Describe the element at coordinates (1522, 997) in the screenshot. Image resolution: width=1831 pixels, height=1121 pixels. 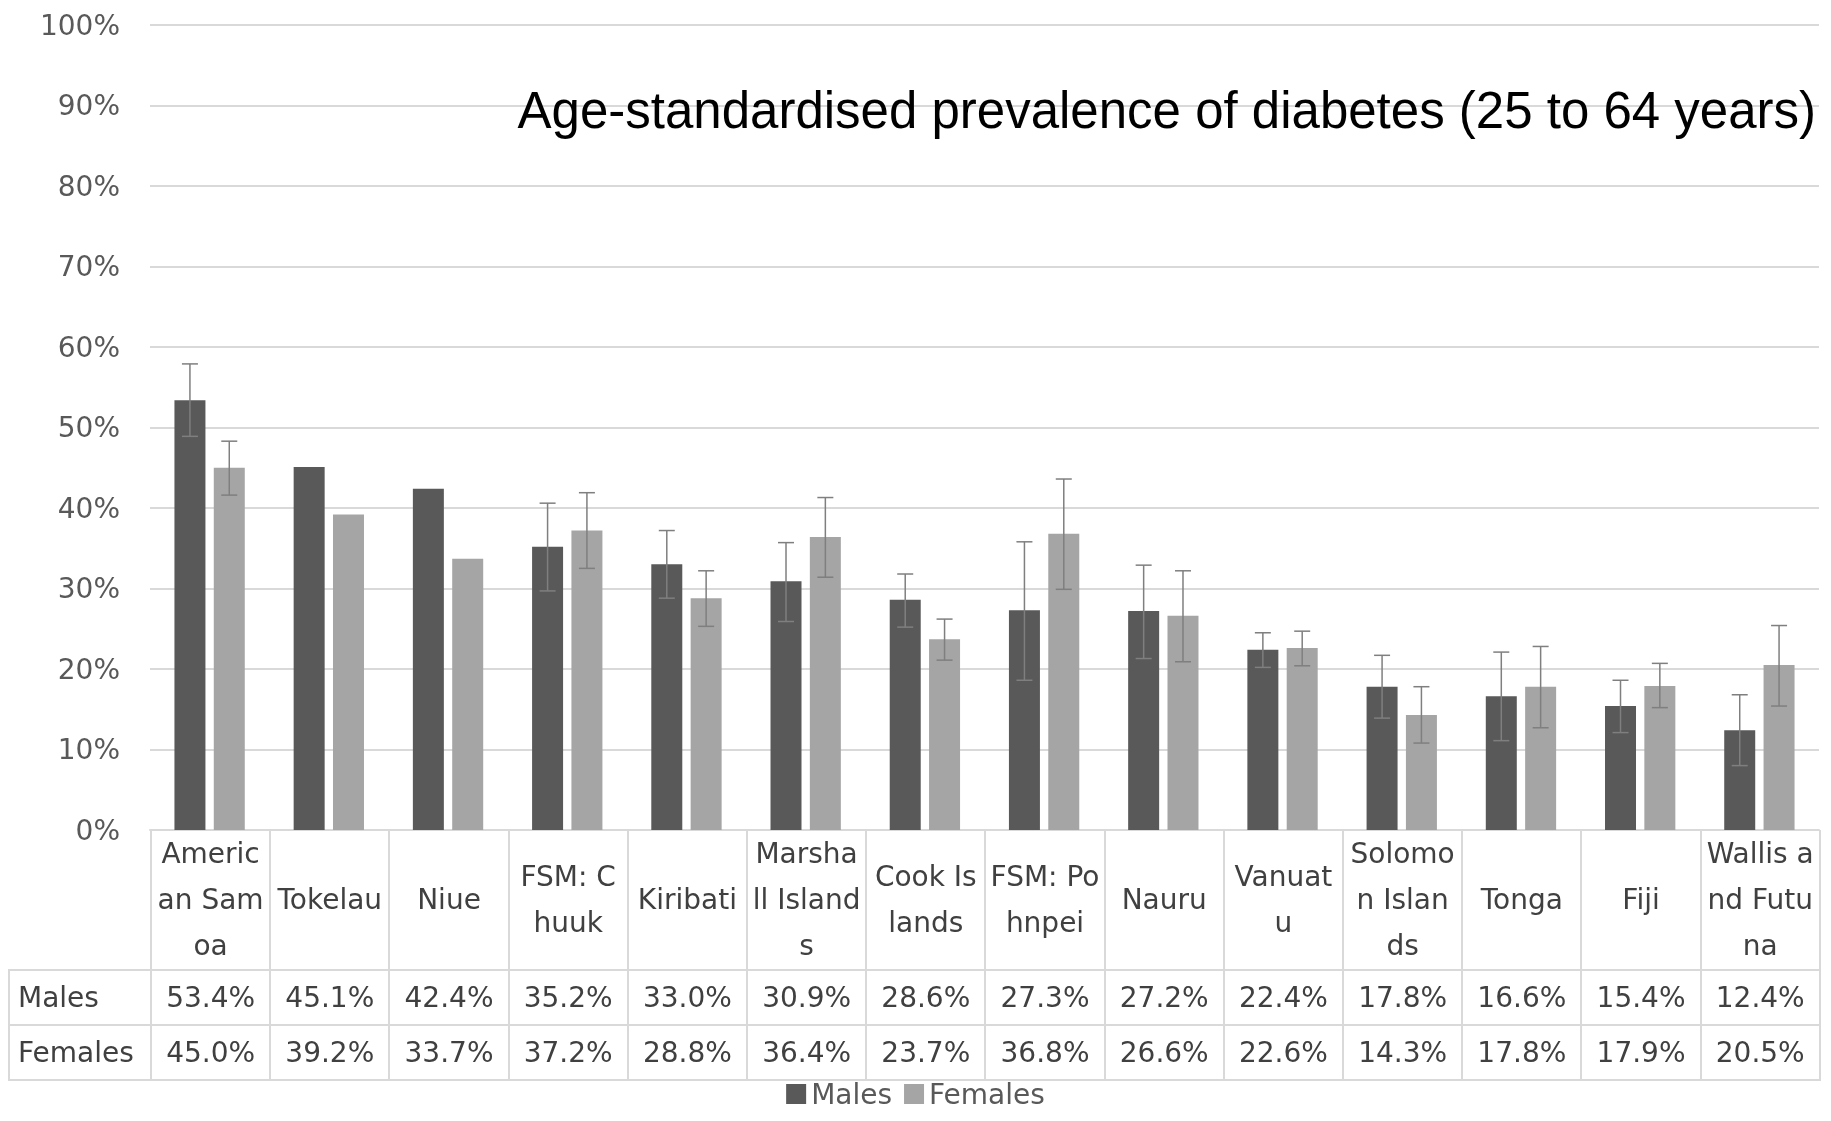
I see `data-label: 16.6%` at that location.